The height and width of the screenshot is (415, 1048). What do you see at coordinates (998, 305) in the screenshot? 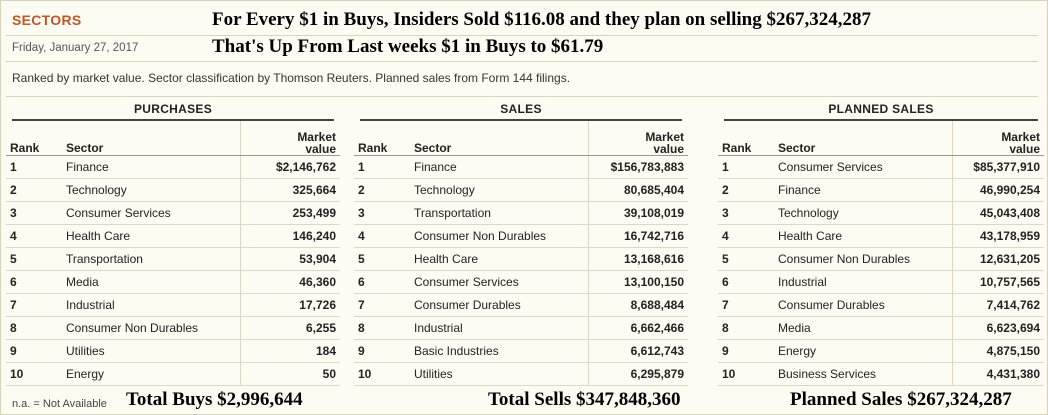
I see `market-value-cell: 7,414,762` at bounding box center [998, 305].